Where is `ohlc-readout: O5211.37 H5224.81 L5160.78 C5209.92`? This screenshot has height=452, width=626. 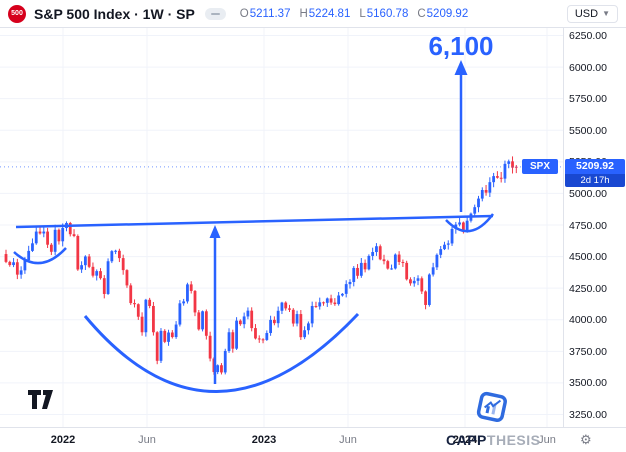 ohlc-readout: O5211.37 H5224.81 L5160.78 C5209.92 is located at coordinates (354, 14).